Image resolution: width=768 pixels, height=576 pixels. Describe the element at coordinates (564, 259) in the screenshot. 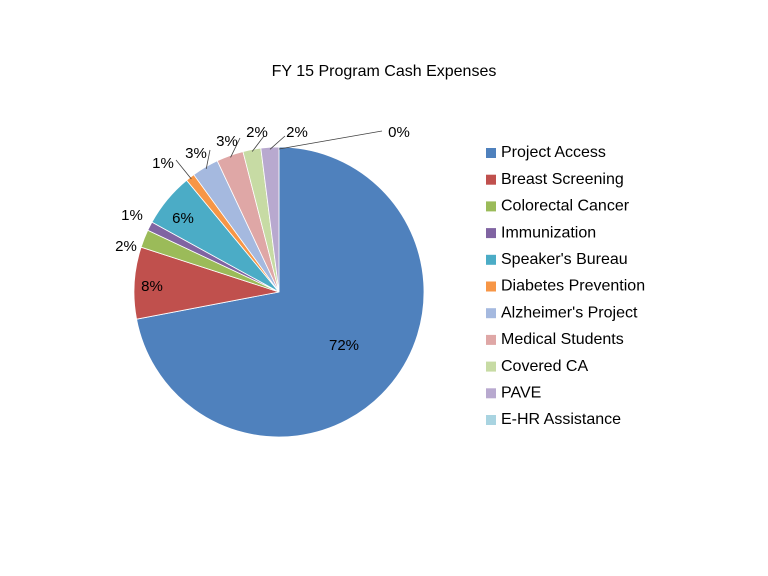

I see `legend-label-speaker-s-bureau: Speaker's Bureau` at that location.